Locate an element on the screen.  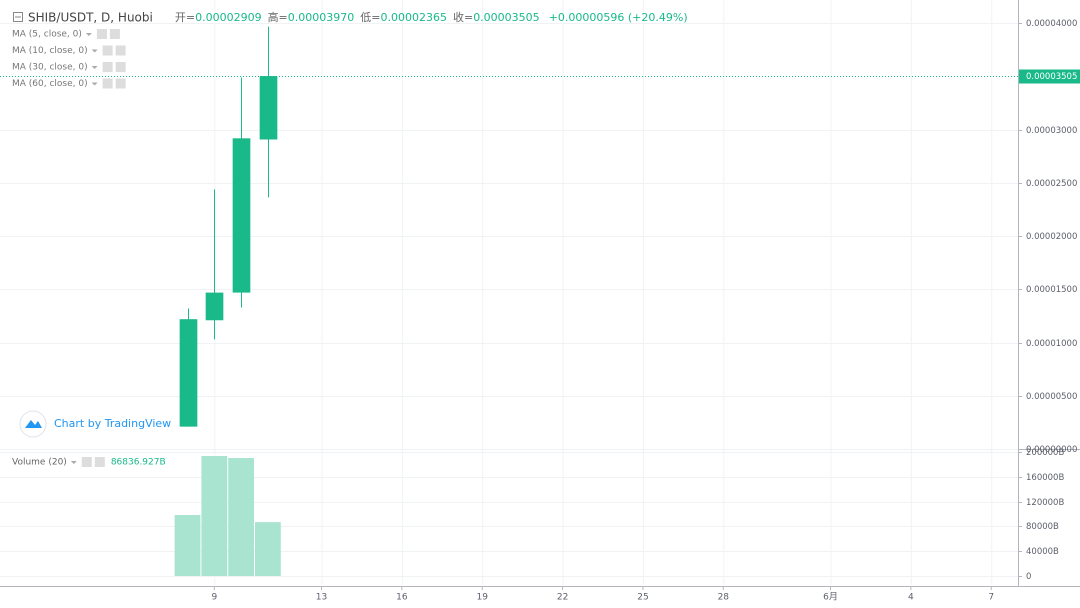
ohlc-label: 高= is located at coordinates (278, 17).